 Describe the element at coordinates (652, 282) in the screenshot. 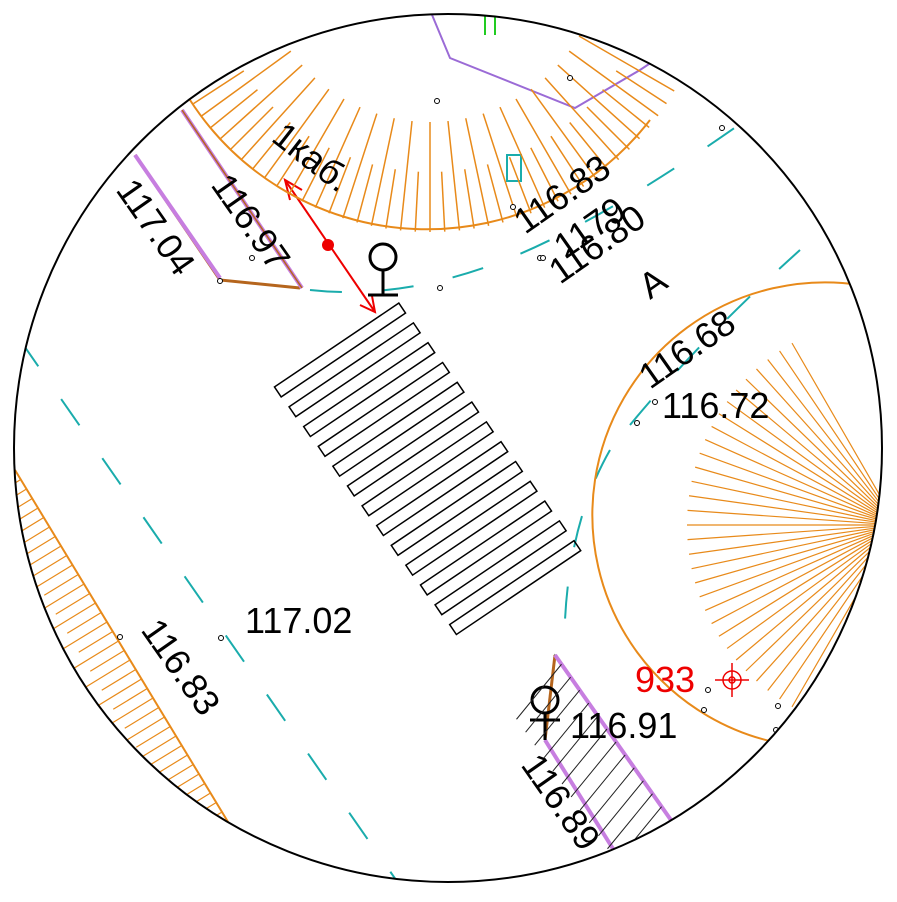

I see `label: A` at that location.